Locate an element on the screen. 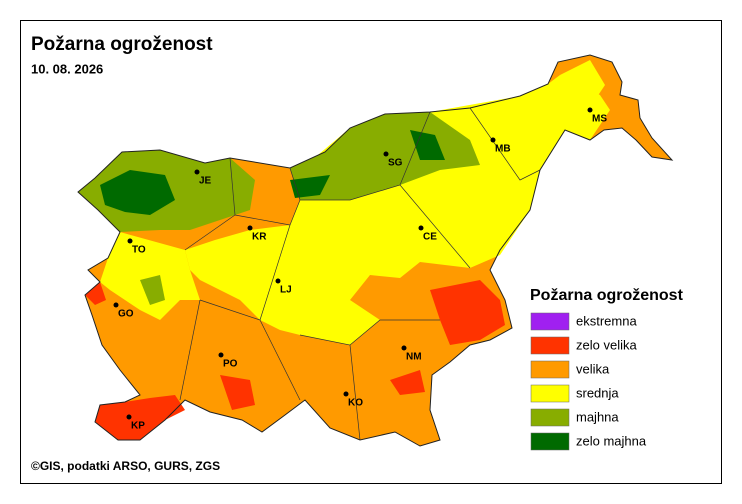  city-label: JE is located at coordinates (205, 181).